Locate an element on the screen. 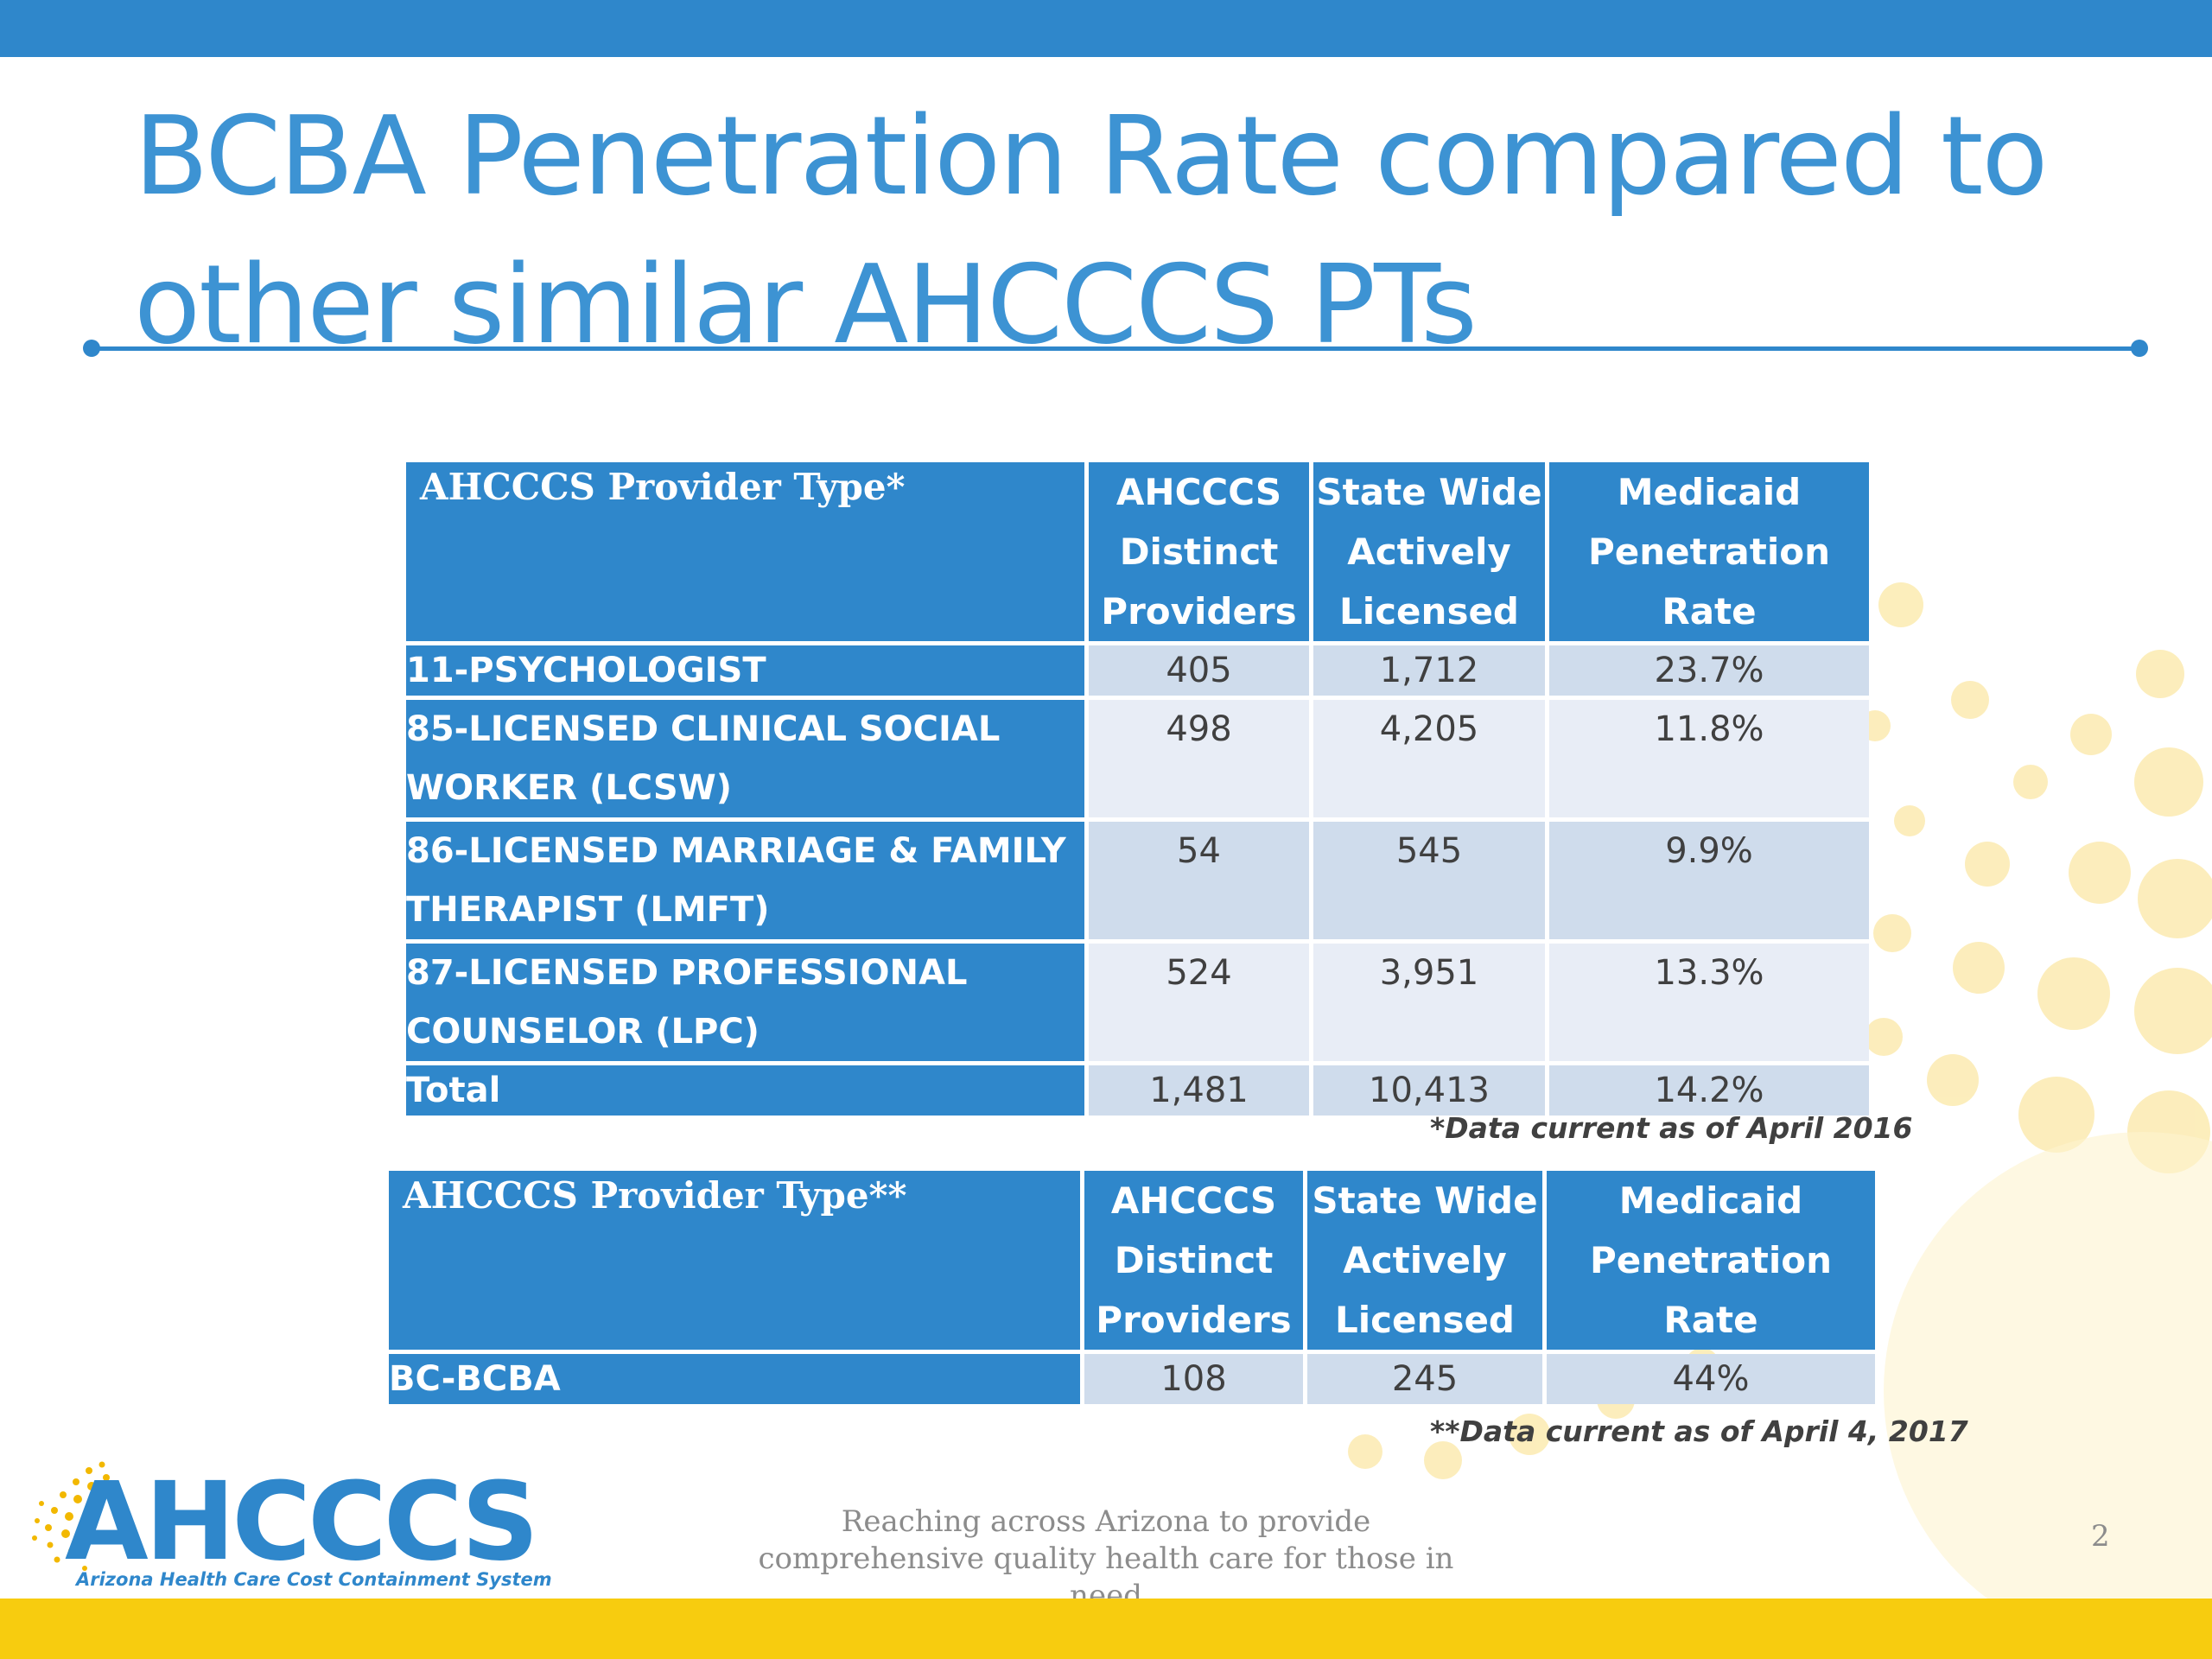 The height and width of the screenshot is (1659, 2212). row-licensed: 545 is located at coordinates (1429, 880).